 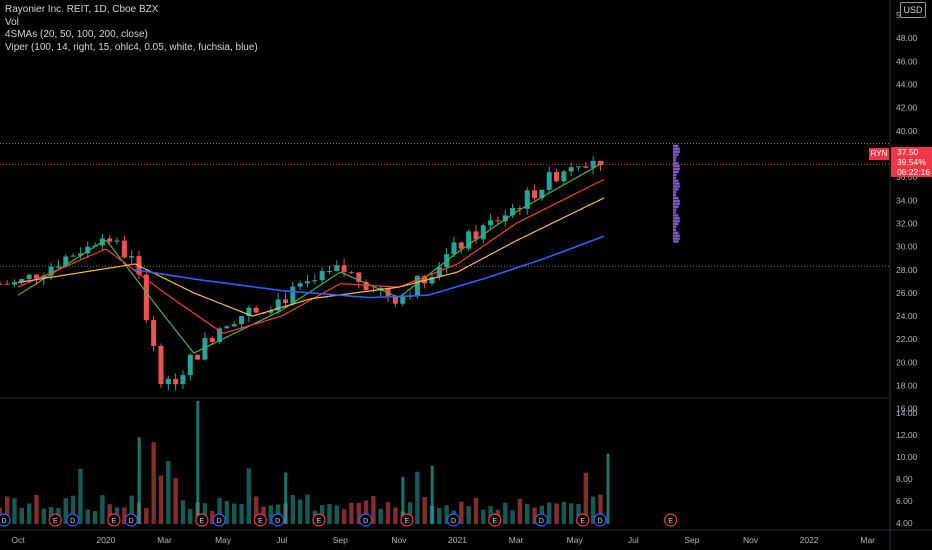 What do you see at coordinates (907, 293) in the screenshot?
I see `price-tick-label: 26.00` at bounding box center [907, 293].